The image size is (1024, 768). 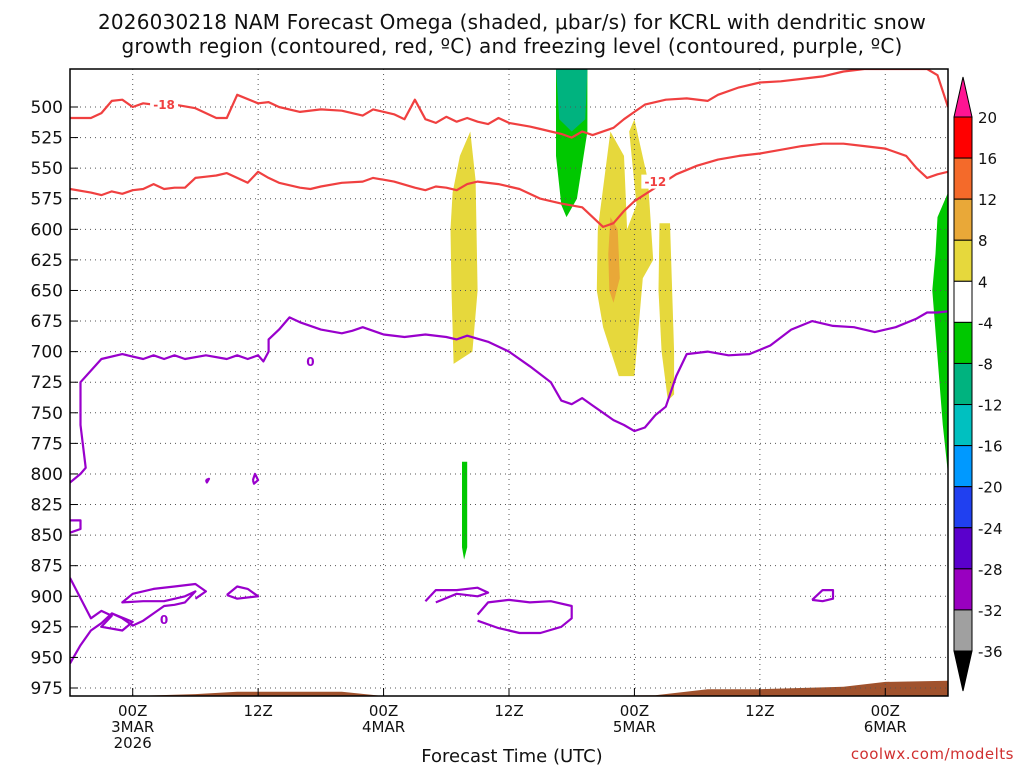 What do you see at coordinates (207, 480) in the screenshot?
I see `contour-zero-dot-a` at bounding box center [207, 480].